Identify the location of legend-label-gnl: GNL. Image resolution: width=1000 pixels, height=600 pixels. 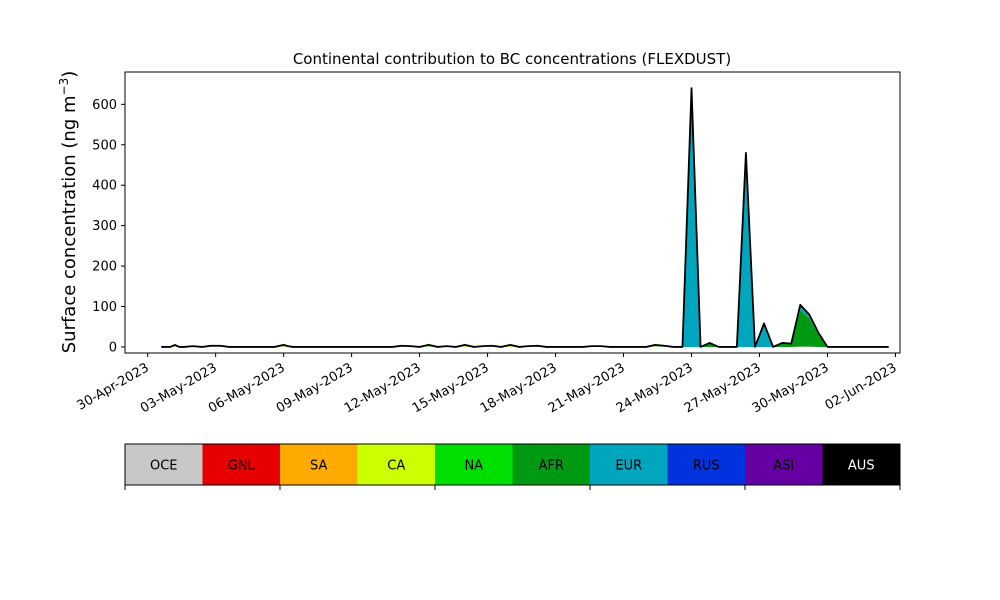
(242, 466).